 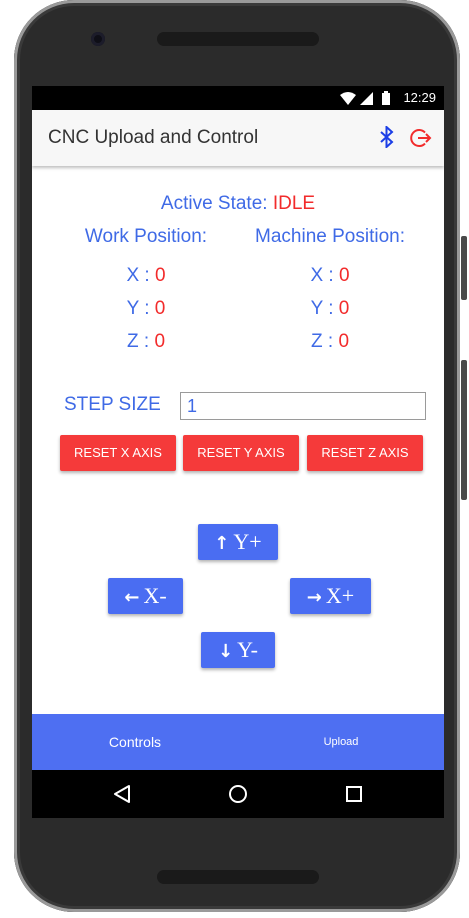 What do you see at coordinates (146, 275) in the screenshot?
I see `work-position-x: X : 0` at bounding box center [146, 275].